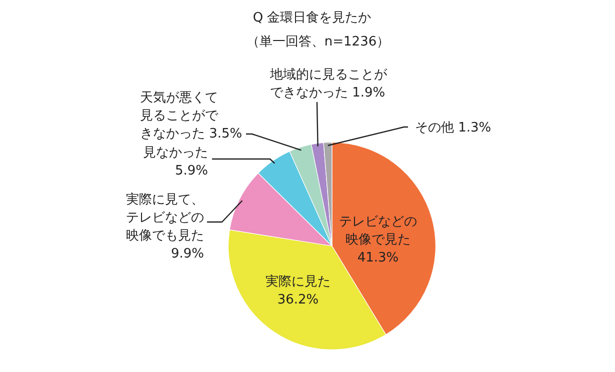 The image size is (615, 372). I want to click on slice-label: 見なかった, so click(175, 152).